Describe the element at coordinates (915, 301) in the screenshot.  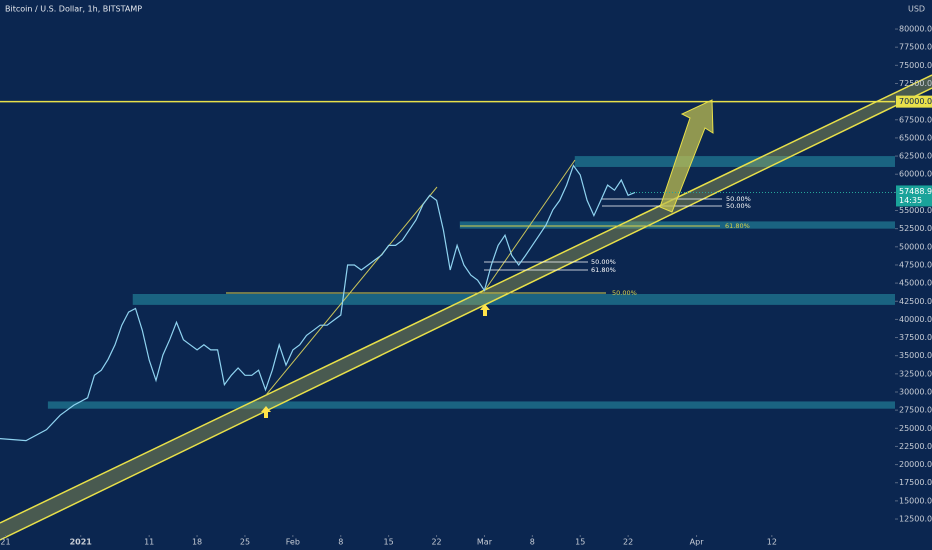
I see `y-tick-label: 42500.00` at that location.